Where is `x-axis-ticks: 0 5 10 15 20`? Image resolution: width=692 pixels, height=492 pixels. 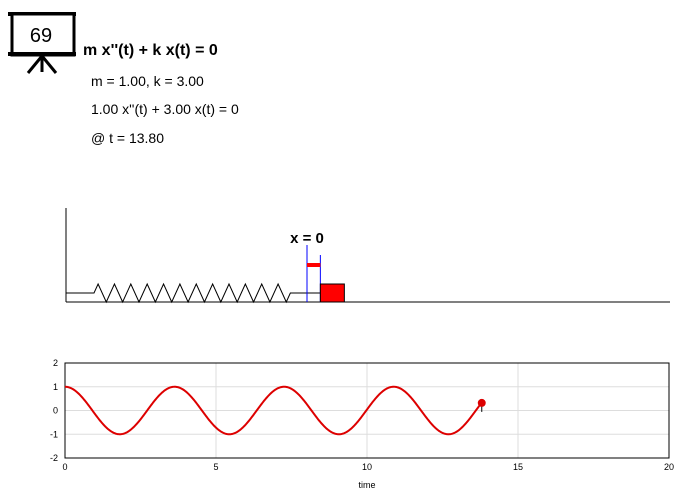 x-axis-ticks: 0 5 10 15 20 is located at coordinates (368, 467).